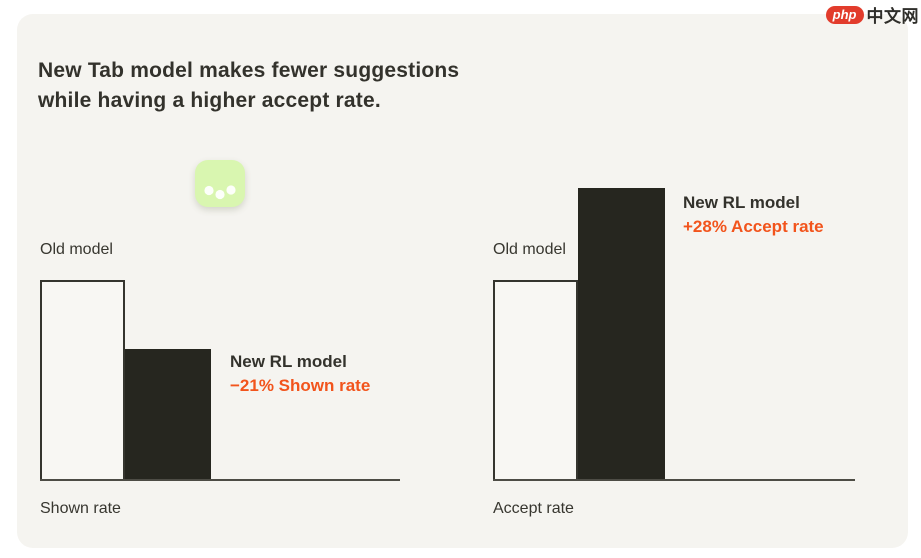  Describe the element at coordinates (220, 183) in the screenshot. I see `tab-suggestion-dots-icon` at that location.